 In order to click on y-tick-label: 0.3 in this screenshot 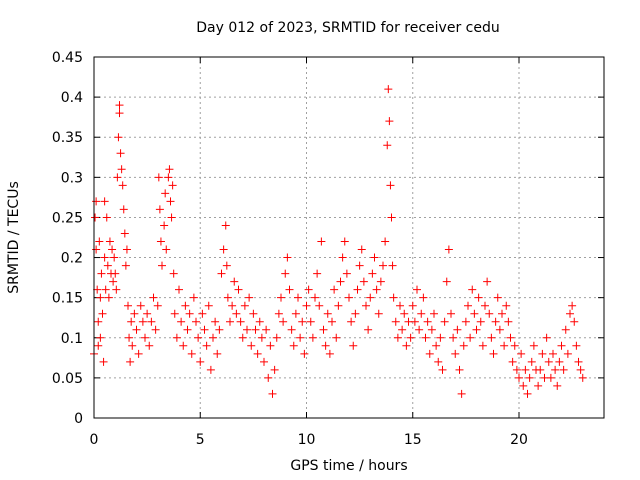, I will do `click(72, 178)`.